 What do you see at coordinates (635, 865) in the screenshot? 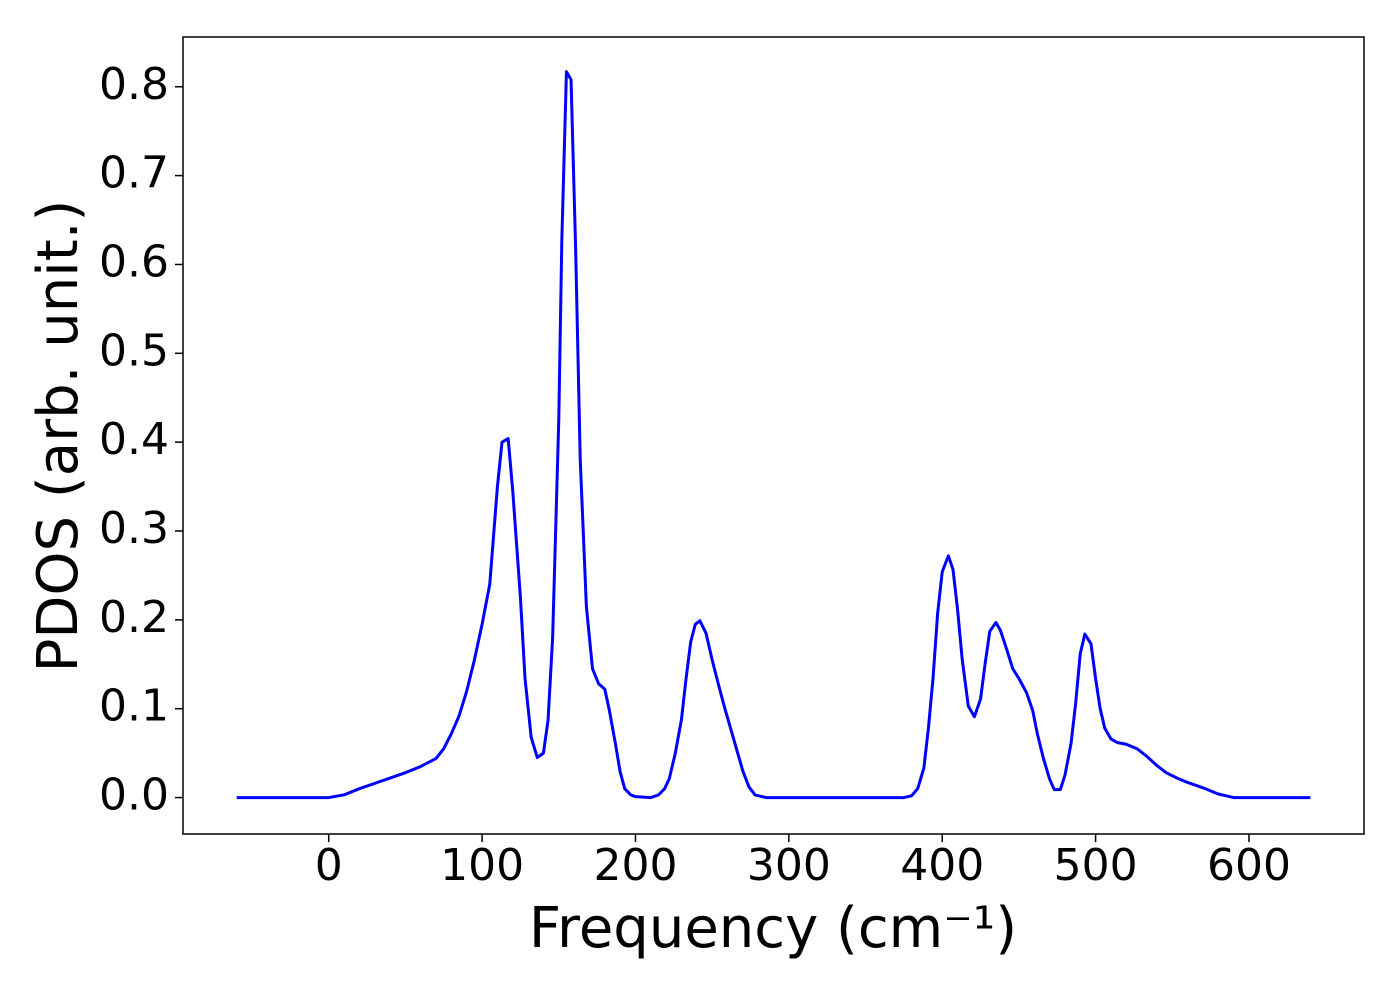
I see `x-tick-label: 200` at bounding box center [635, 865].